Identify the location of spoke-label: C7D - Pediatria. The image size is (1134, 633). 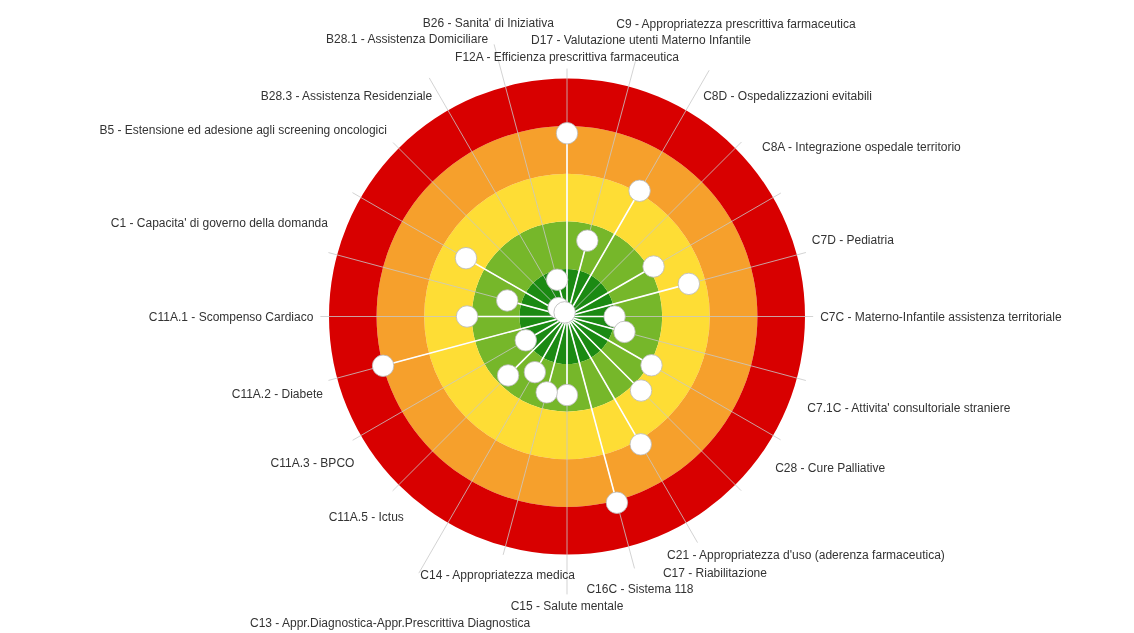
(853, 239).